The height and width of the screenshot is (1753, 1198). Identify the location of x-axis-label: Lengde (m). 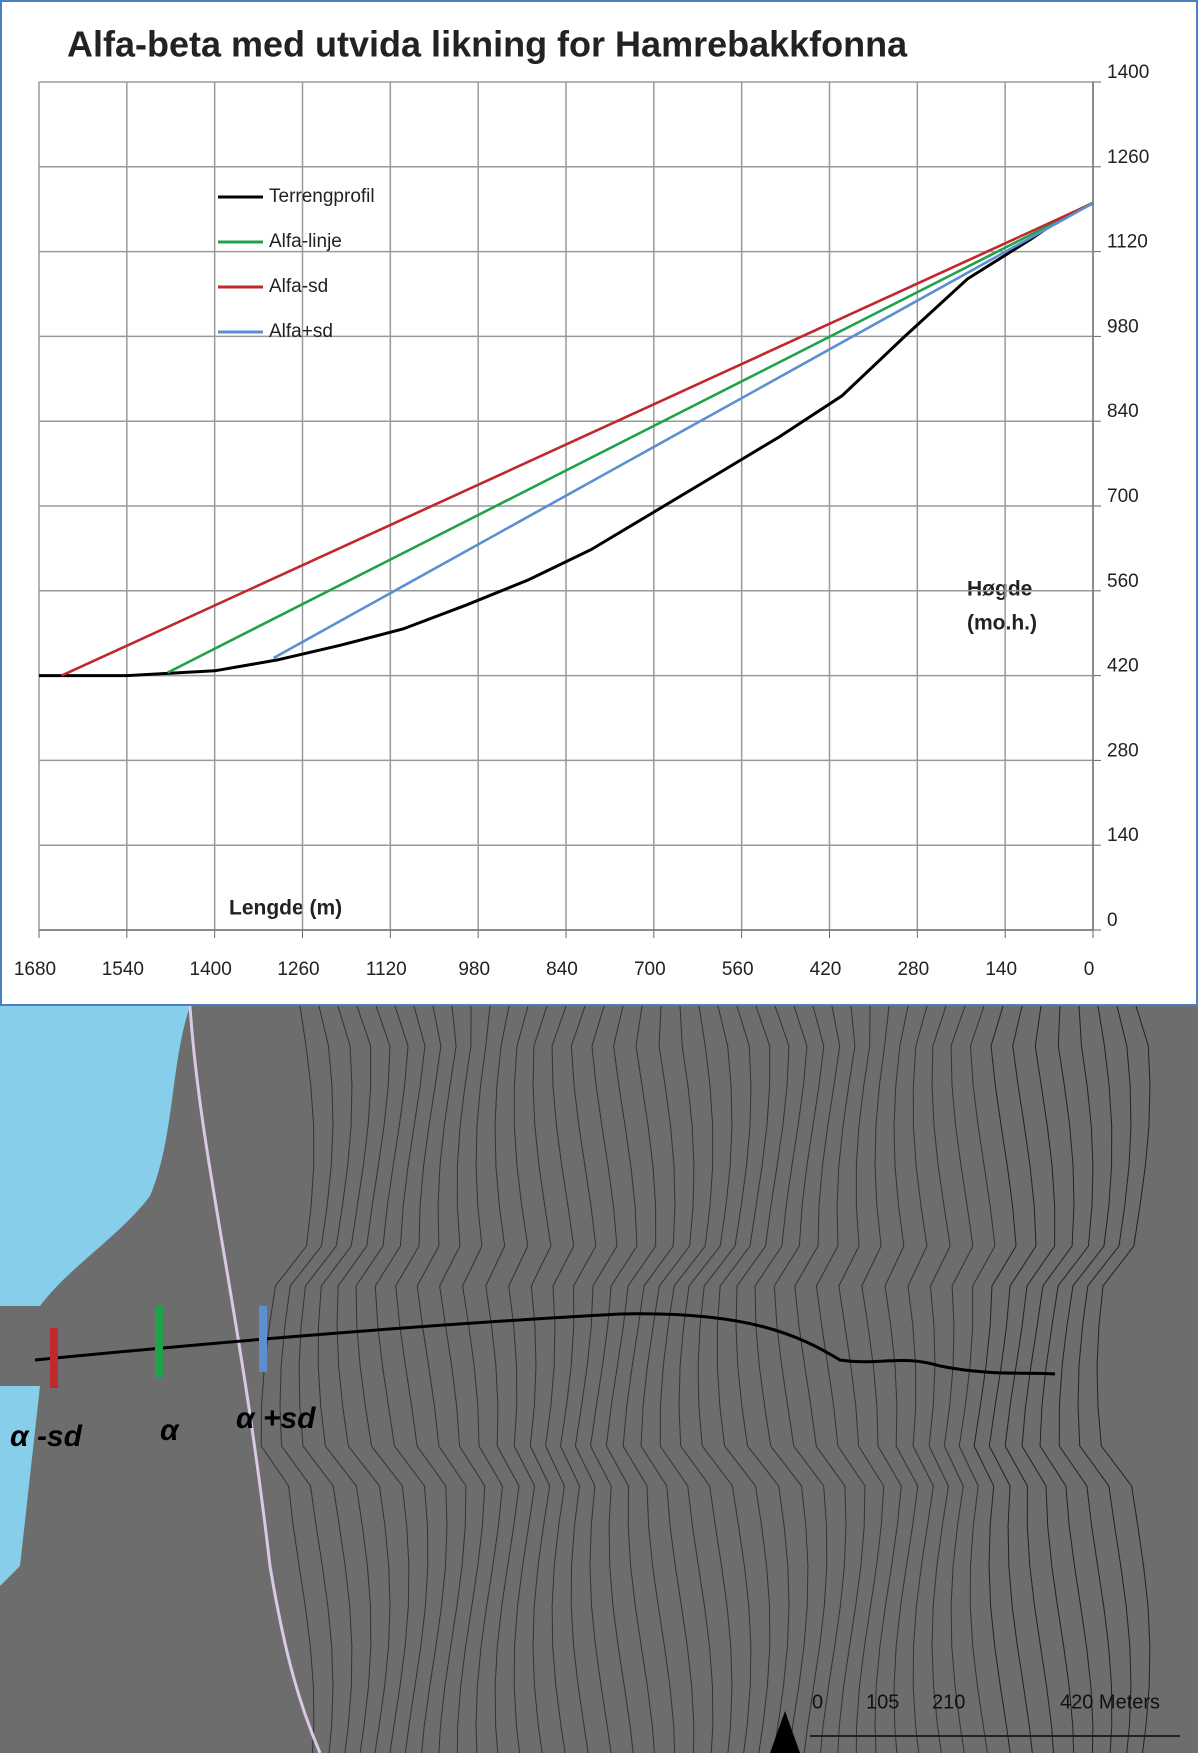
(285, 908).